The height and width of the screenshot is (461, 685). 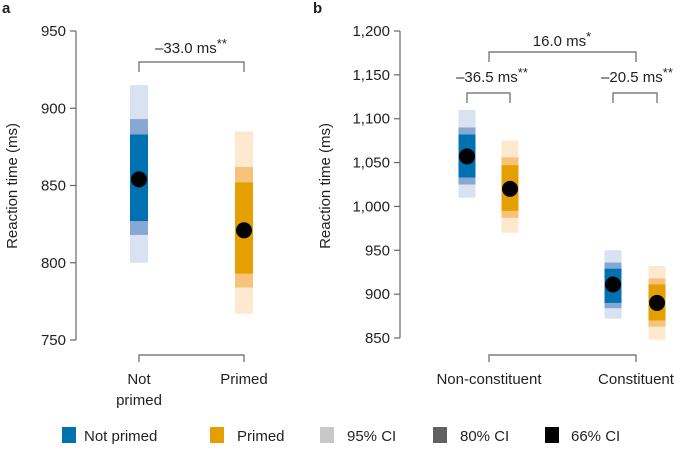 I want to click on y-tick-label: 1,100, so click(x=371, y=119).